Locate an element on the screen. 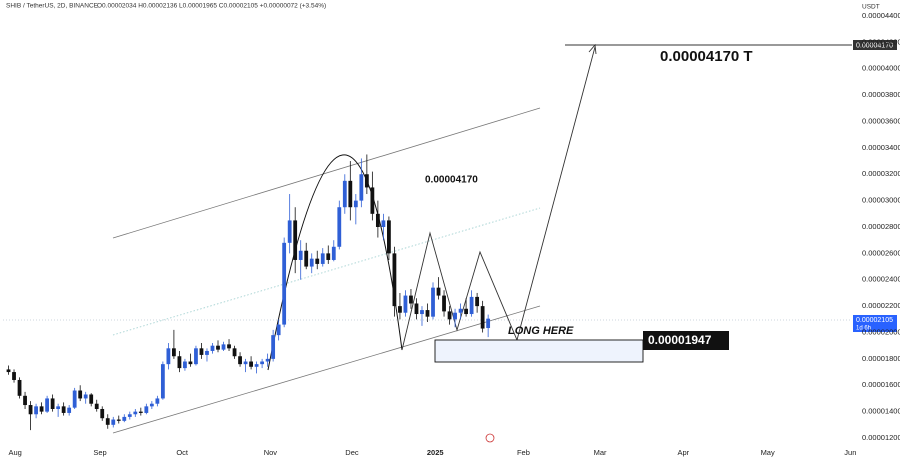  y-tick-label: 0.00002200 is located at coordinates (881, 305).